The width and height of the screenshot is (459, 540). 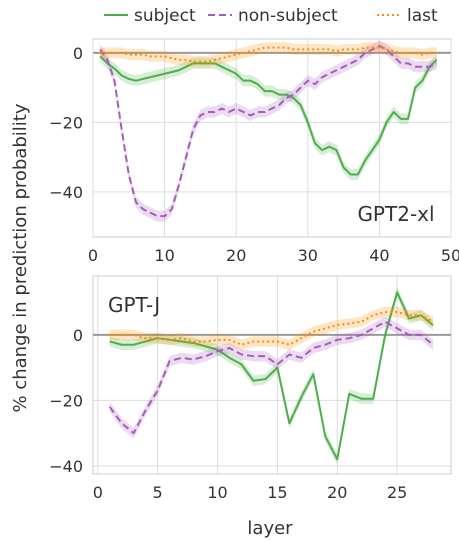 What do you see at coordinates (20, 257) in the screenshot?
I see `y-axis-label: % change in prediction probability` at bounding box center [20, 257].